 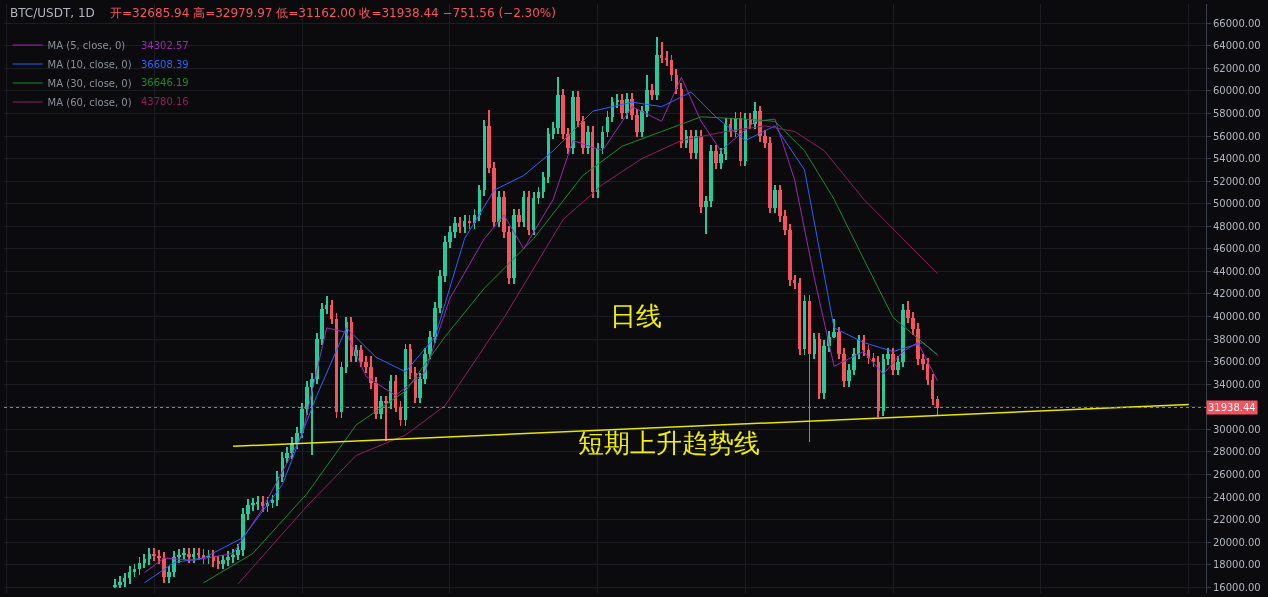 What do you see at coordinates (89, 64) in the screenshot?
I see `legend-label: MA (10, close, 0)` at bounding box center [89, 64].